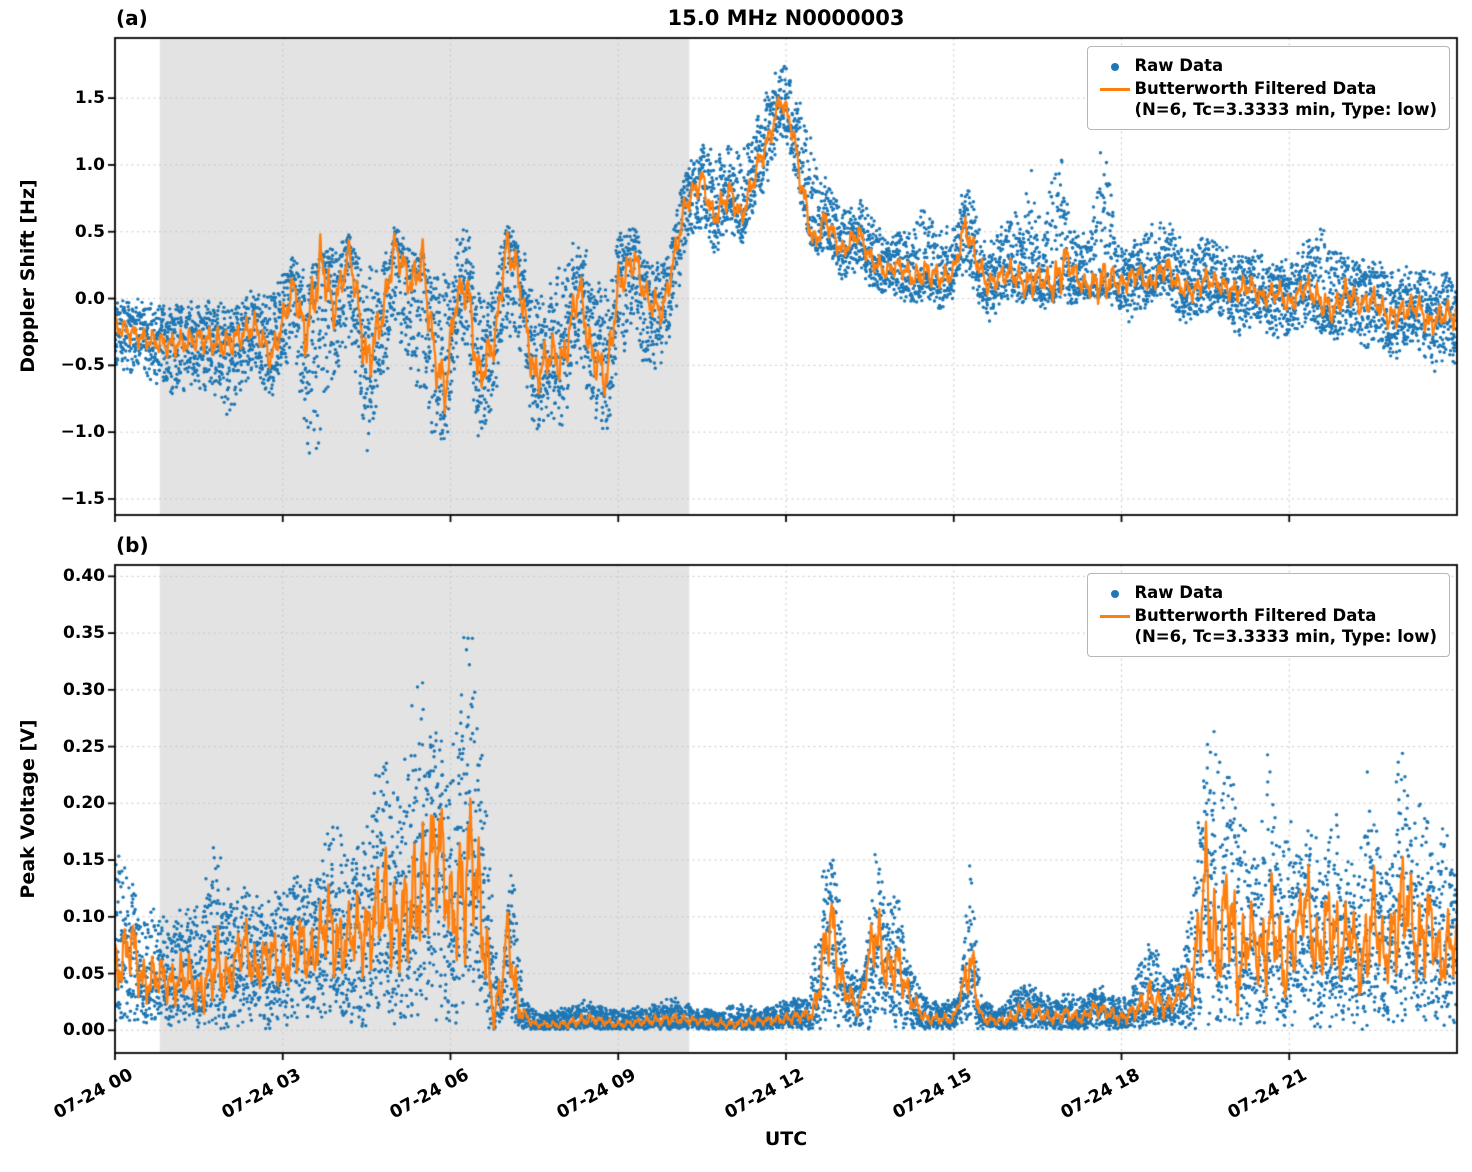 This screenshot has height=1172, width=1472. Describe the element at coordinates (82, 365) in the screenshot. I see `y-tick-label: −0.5` at that location.